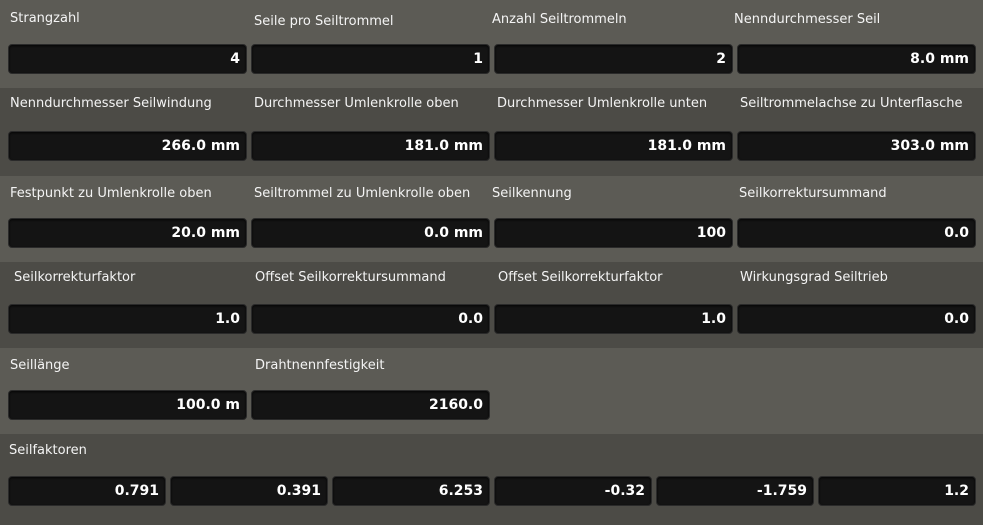 This screenshot has width=983, height=525. Describe the element at coordinates (851, 103) in the screenshot. I see `seiltrommelachse-zu-unterflasche-label: Seiltrommelachse zu Unterflasche` at that location.